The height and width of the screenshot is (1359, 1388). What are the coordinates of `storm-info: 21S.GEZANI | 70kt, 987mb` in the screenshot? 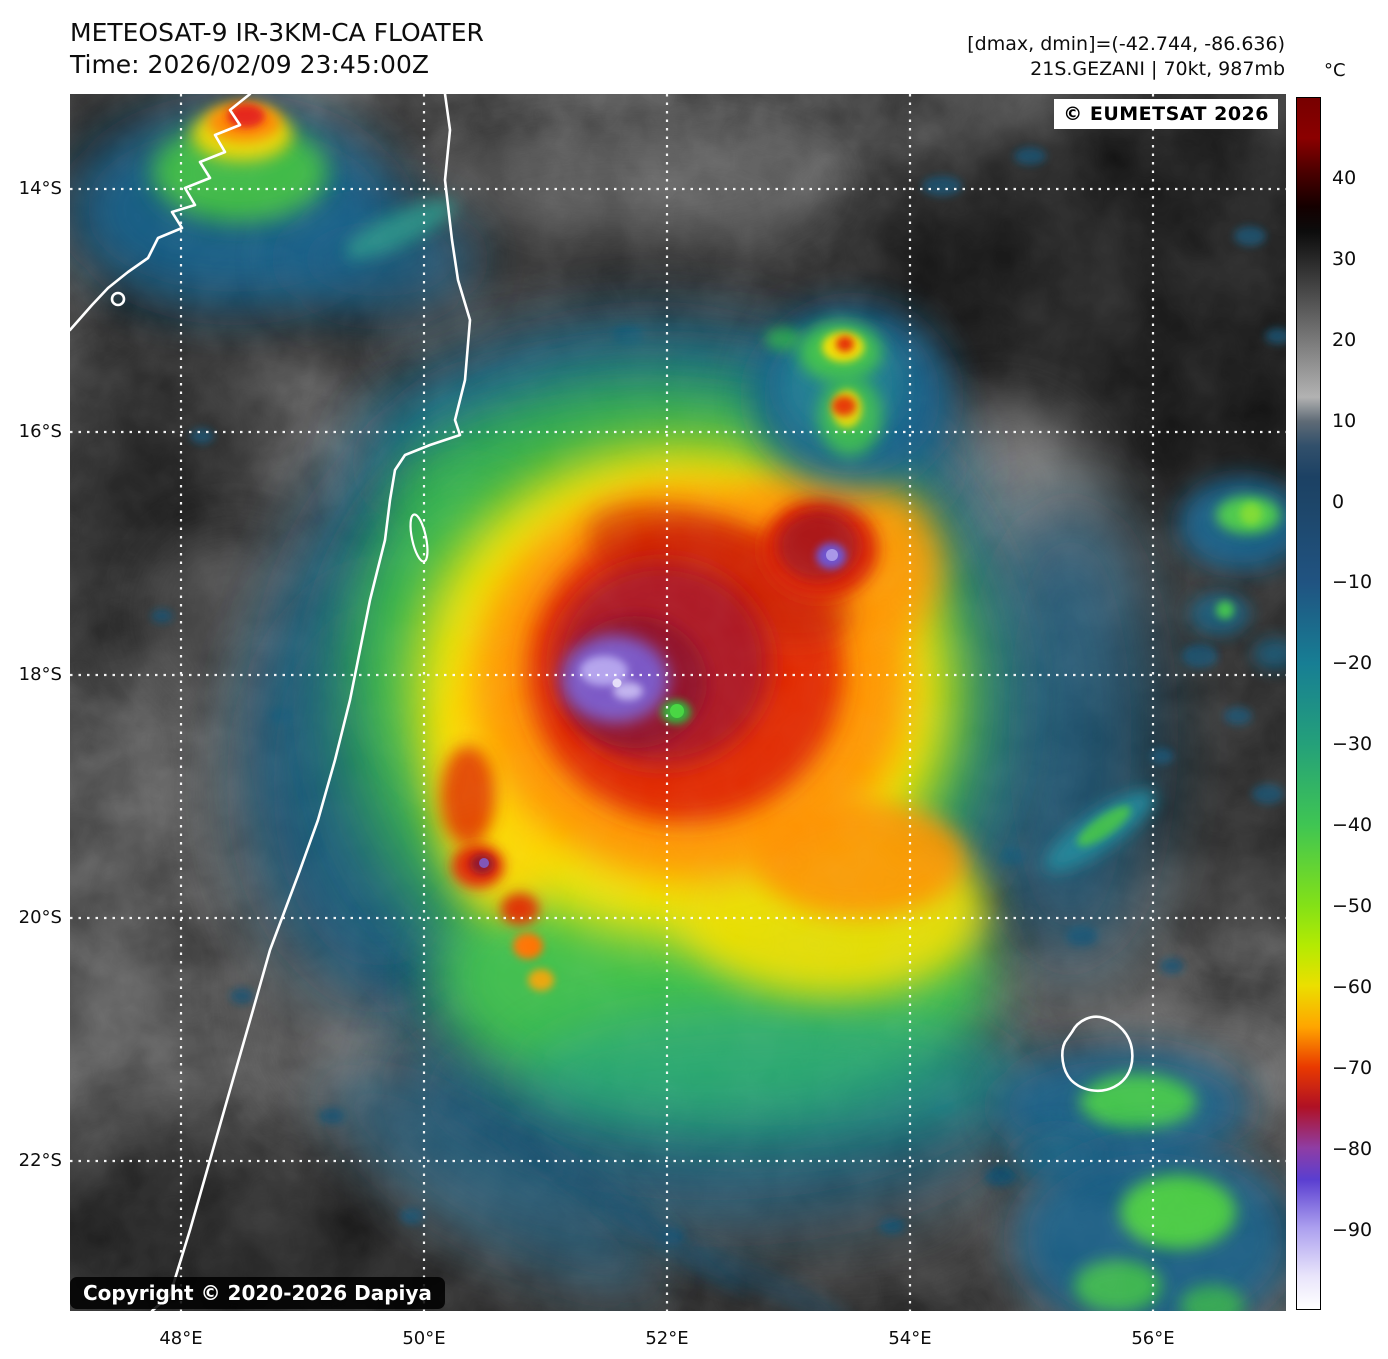 It's located at (1157, 69).